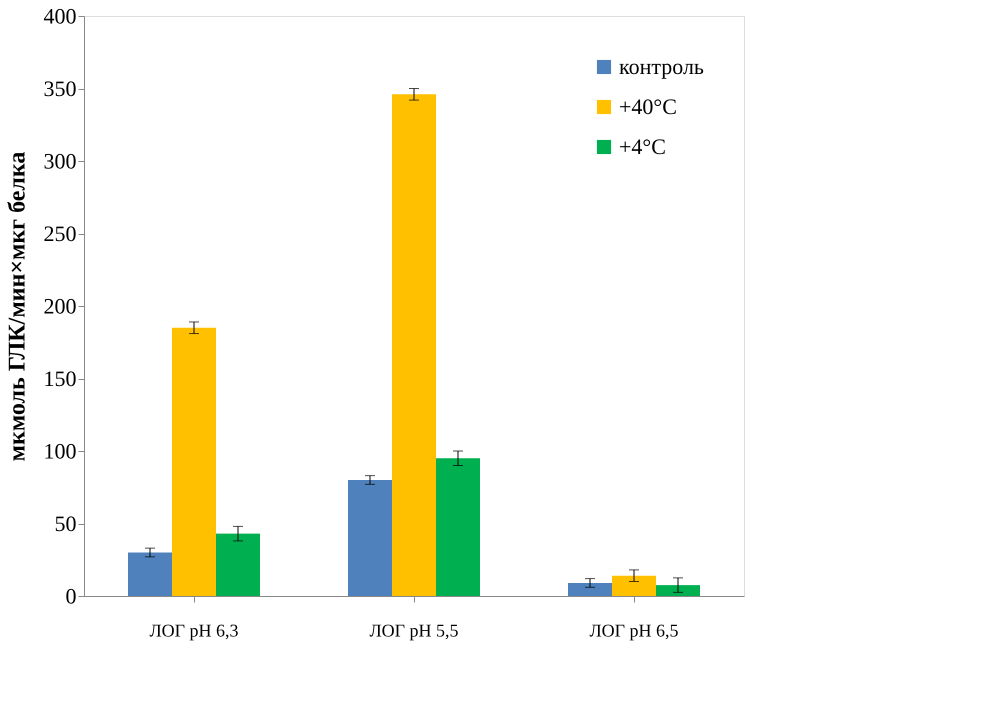 The width and height of the screenshot is (991, 711). Describe the element at coordinates (60, 378) in the screenshot. I see `y-tick-label: 150` at that location.